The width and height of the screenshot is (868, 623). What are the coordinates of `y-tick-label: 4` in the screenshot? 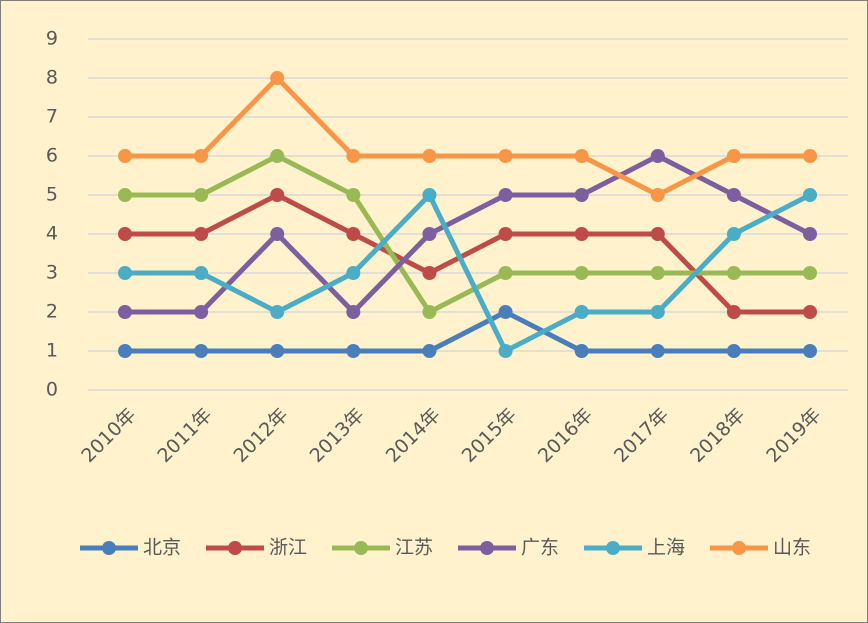 It's located at (52, 234).